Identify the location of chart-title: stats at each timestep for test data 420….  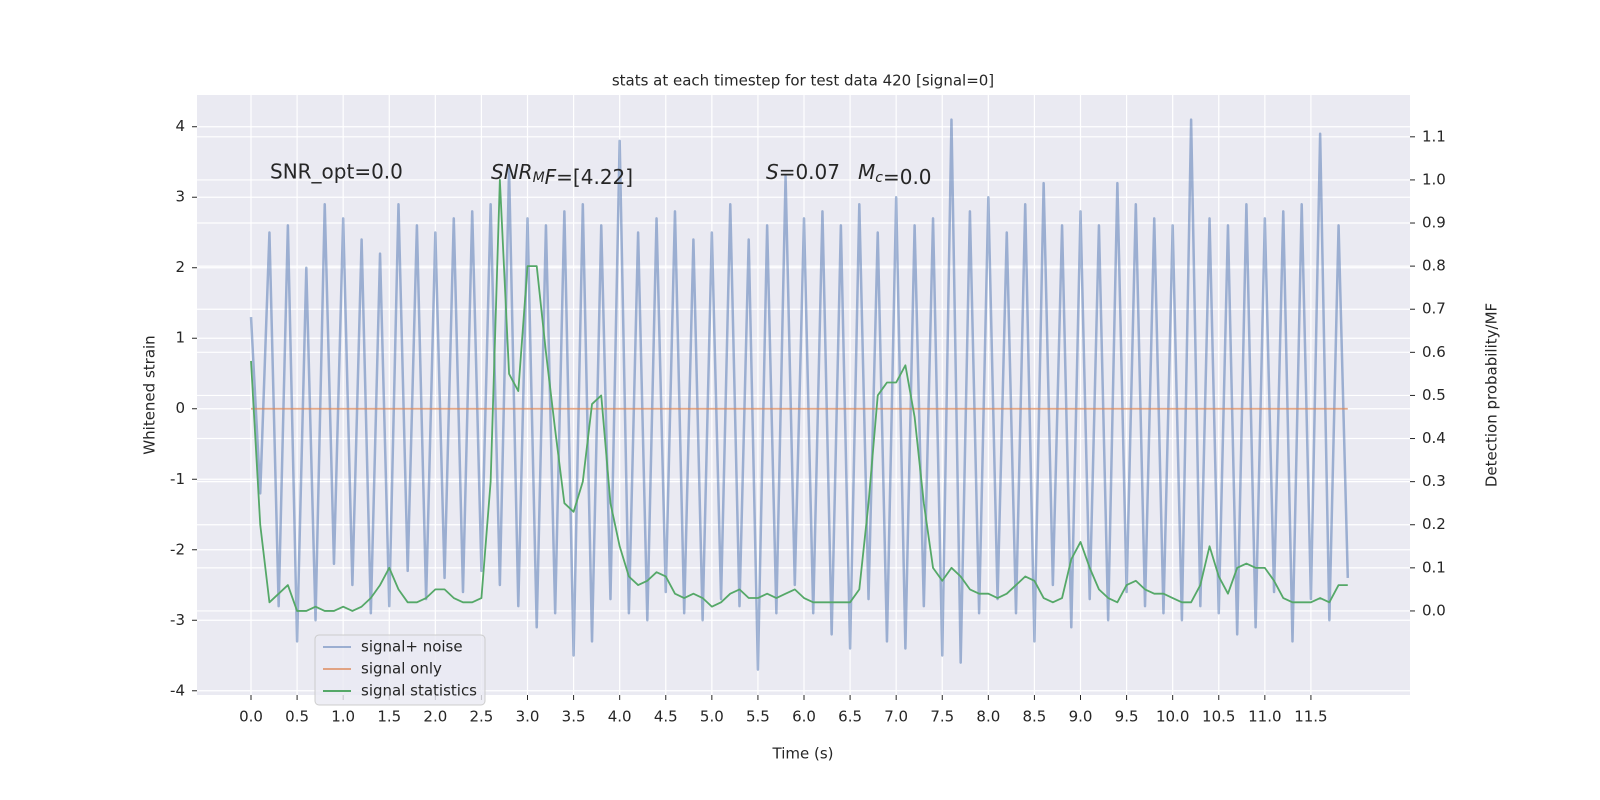
(803, 81).